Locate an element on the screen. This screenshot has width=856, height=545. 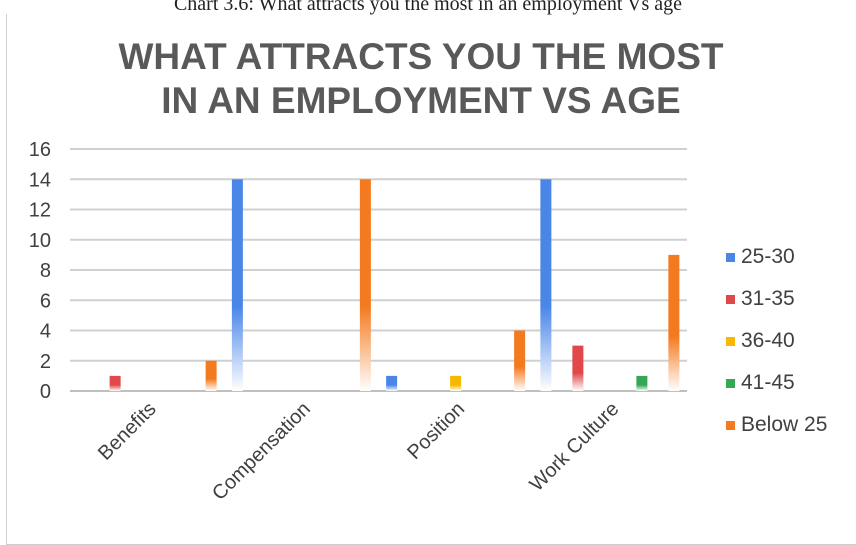
legend-item-31-35: 31-35 is located at coordinates (776, 299).